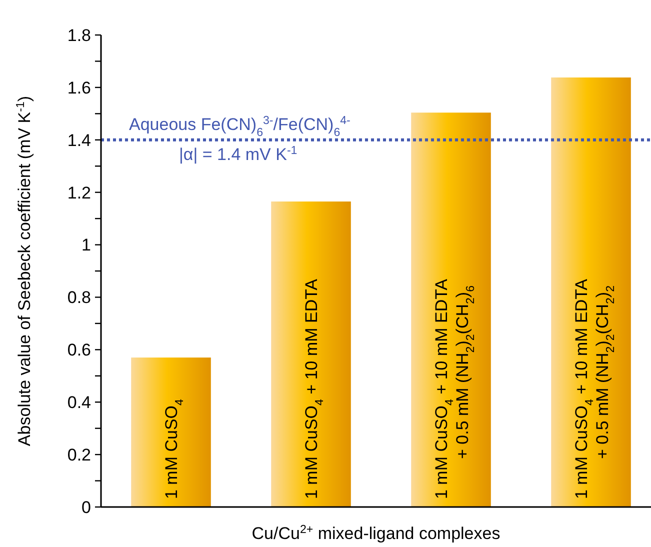 The height and width of the screenshot is (547, 651). I want to click on y-tick-label: 0.4, so click(79, 402).